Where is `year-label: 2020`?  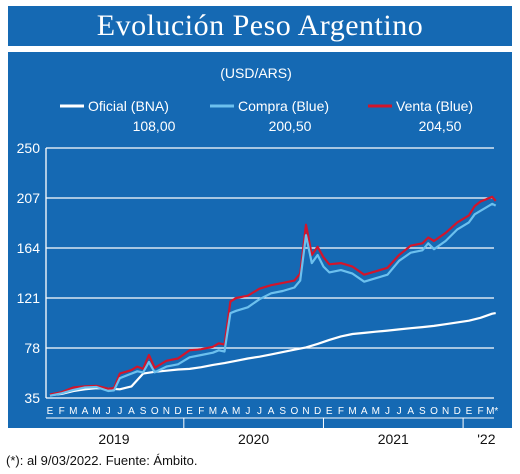 year-label: 2020 is located at coordinates (253, 439).